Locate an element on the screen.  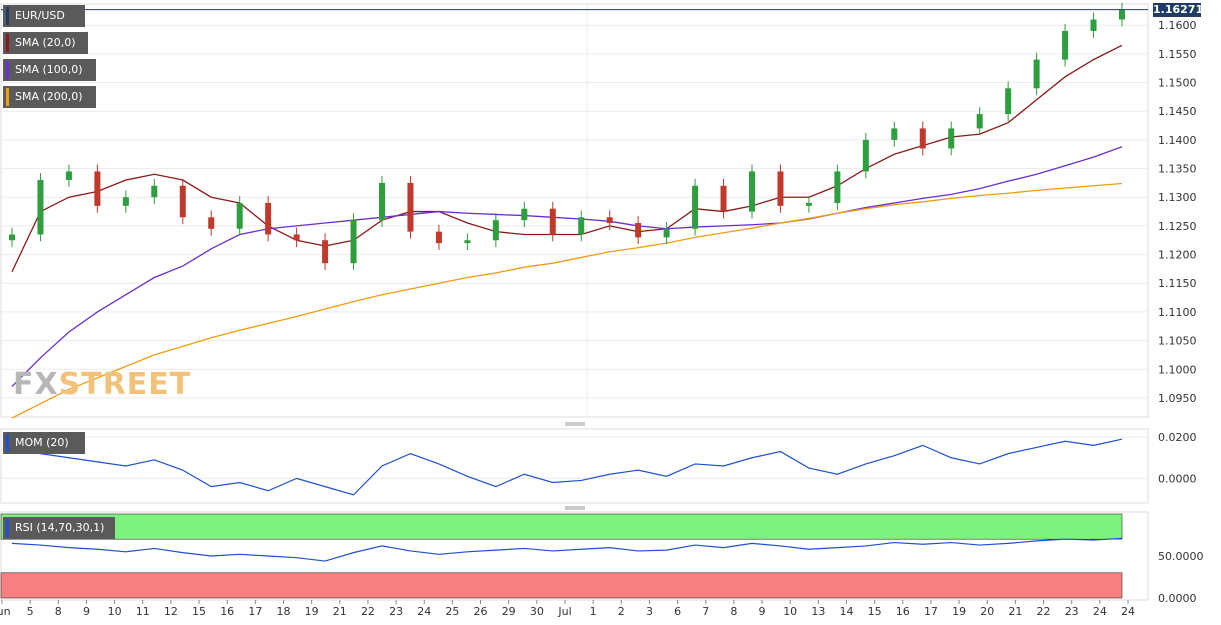
legend-sma100: SMA (100,0) is located at coordinates (49, 70).